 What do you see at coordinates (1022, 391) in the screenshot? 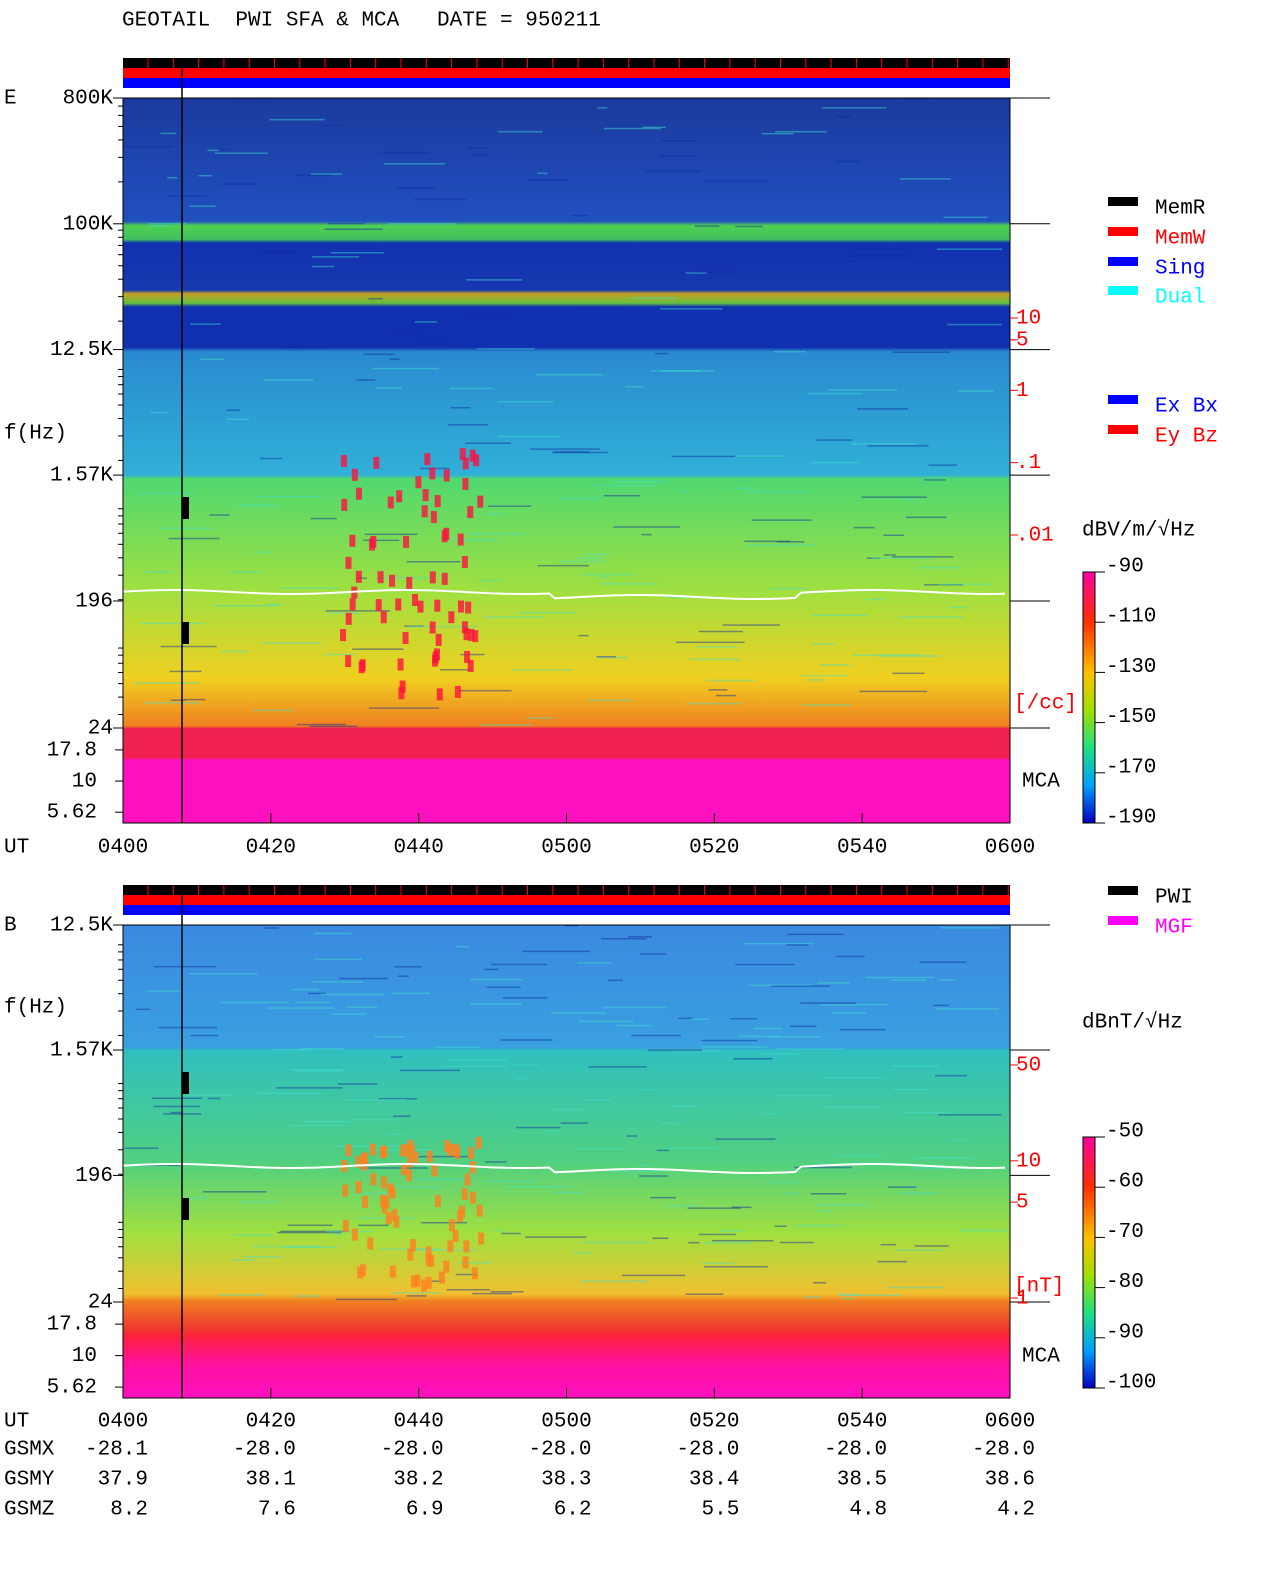
I see `side-tick-label: 1` at bounding box center [1022, 391].